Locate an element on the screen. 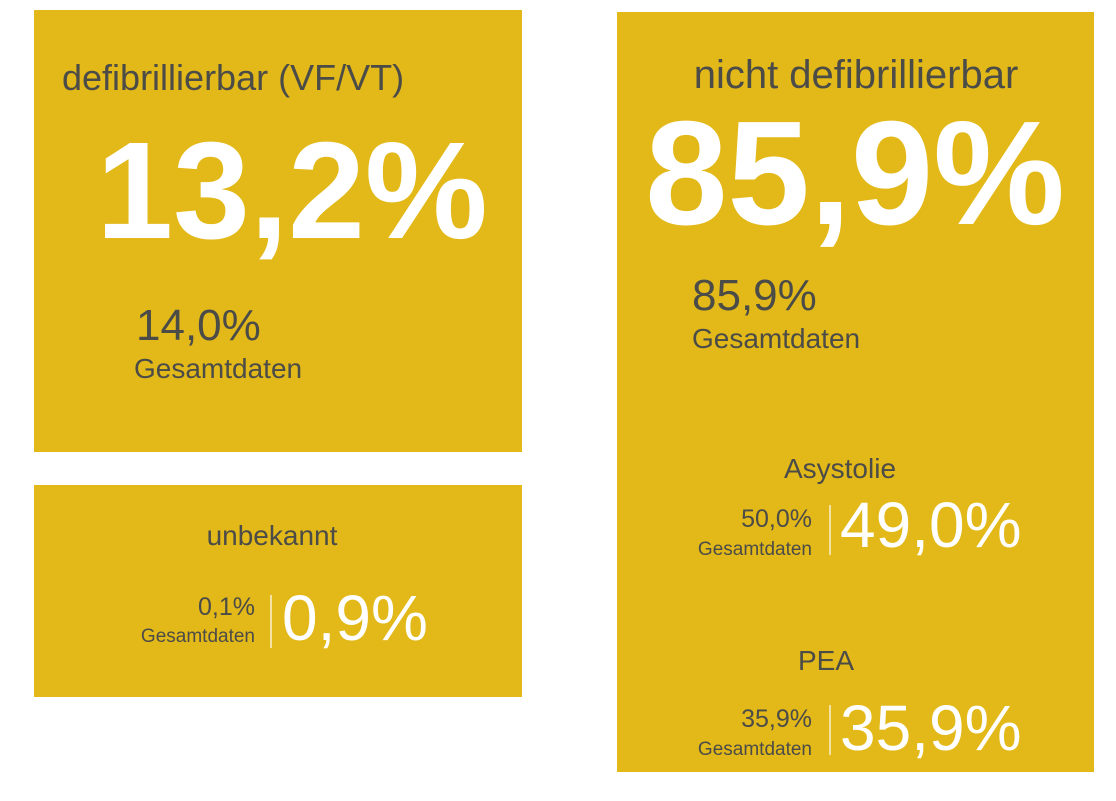 The height and width of the screenshot is (801, 1116). card is located at coordinates (278, 591).